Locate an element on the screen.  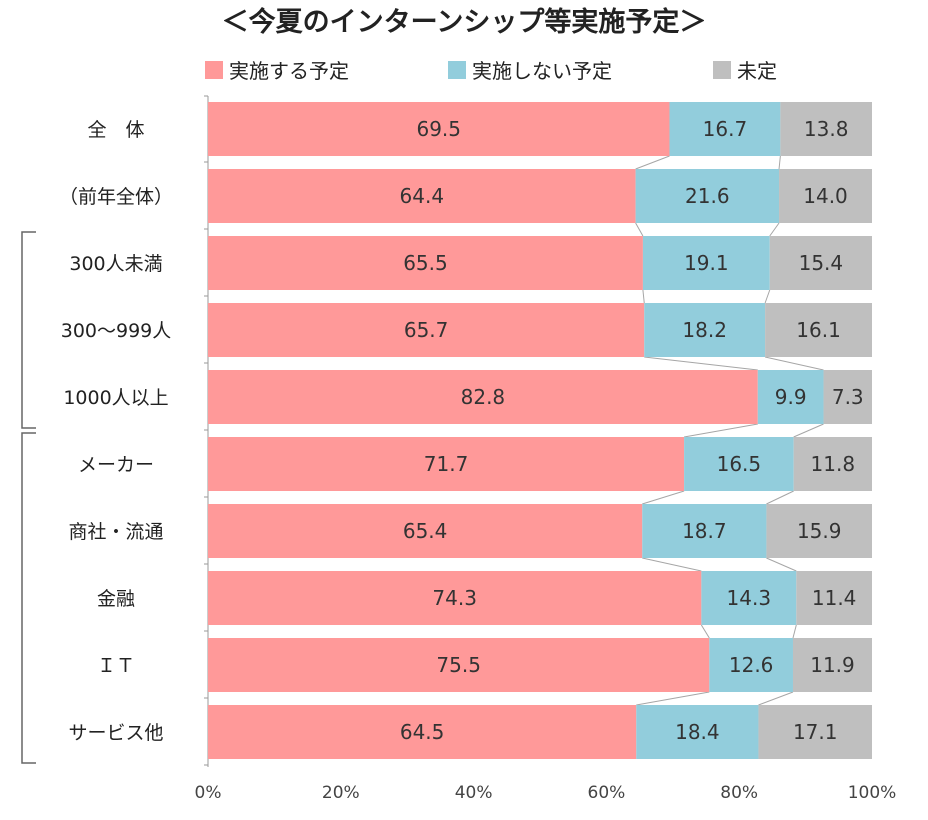
group-brackets is located at coordinates (28, 497).